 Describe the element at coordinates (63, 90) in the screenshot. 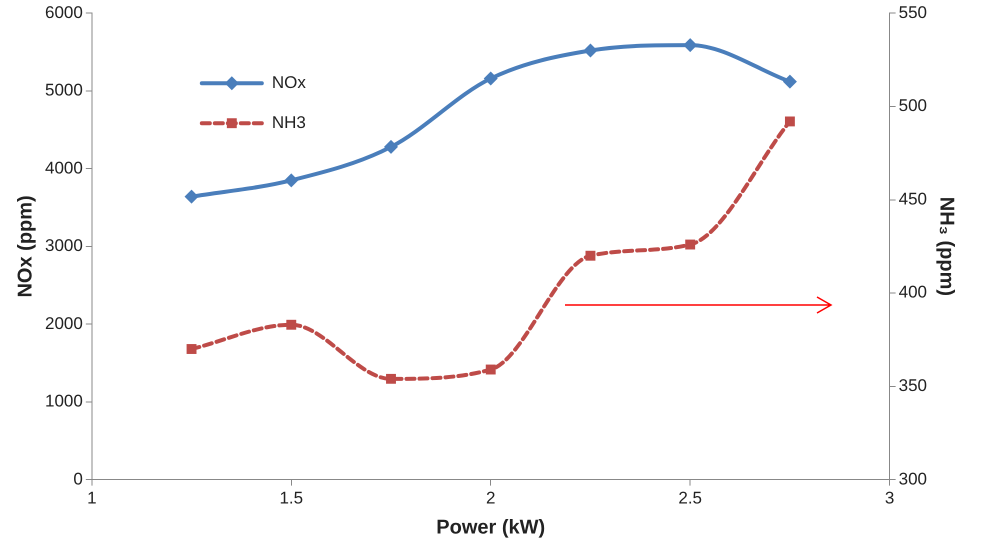

I see `y-tick-label: 5000` at that location.